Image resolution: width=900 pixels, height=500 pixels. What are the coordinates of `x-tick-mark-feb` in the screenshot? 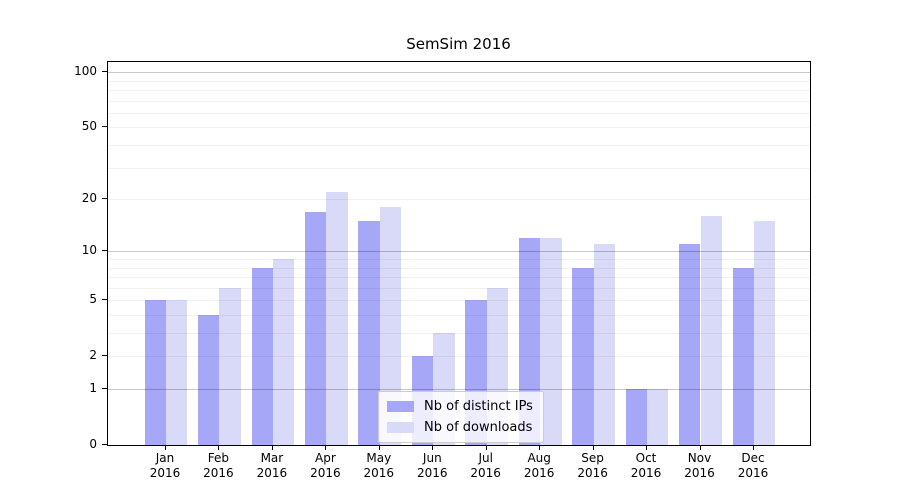 It's located at (219, 447).